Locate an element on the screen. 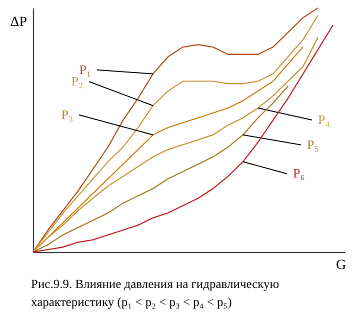 This screenshot has width=362, height=325. text: Рис.9.9. Влияние давления на гидравлическую характеристику (p₁ < p₂ < p₃ < p₄ < p₅) is located at coordinates (155, 293).